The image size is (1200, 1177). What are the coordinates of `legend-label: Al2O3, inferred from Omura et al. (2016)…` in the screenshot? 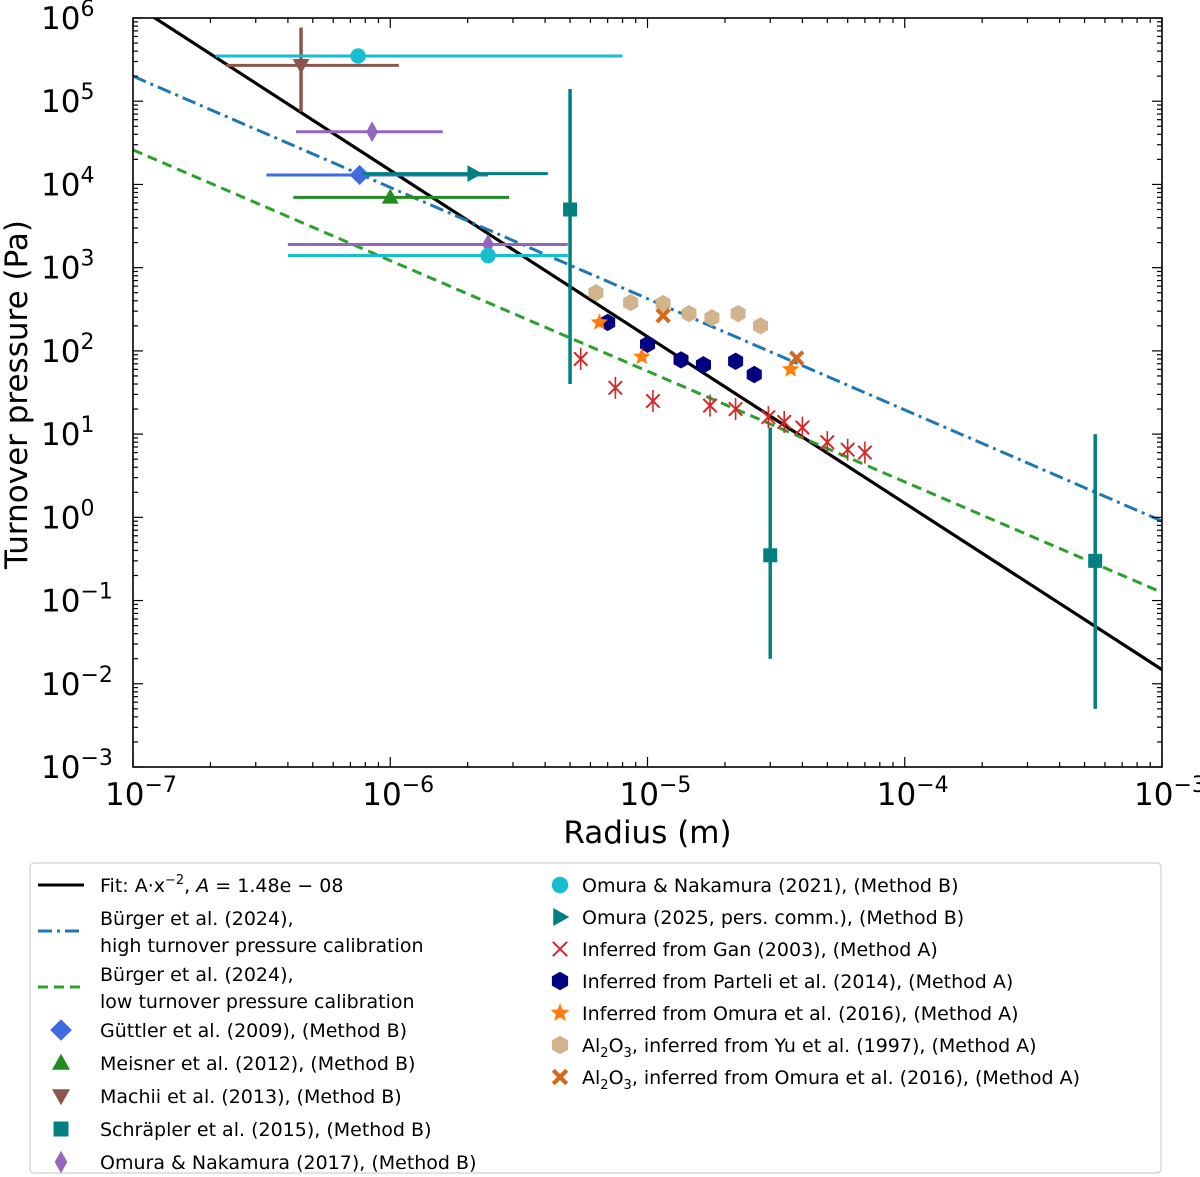 It's located at (831, 1080).